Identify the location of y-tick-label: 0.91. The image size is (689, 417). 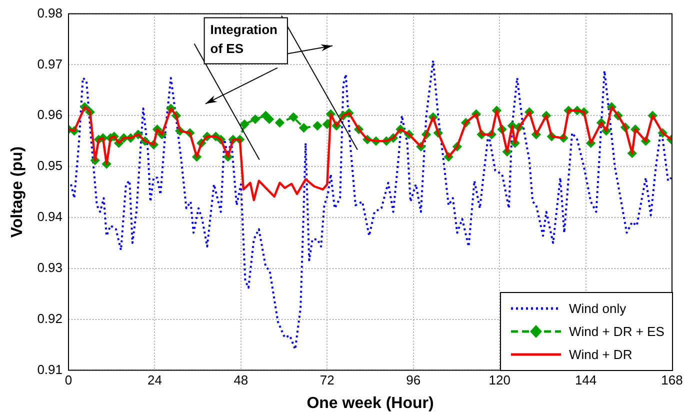
(49, 369).